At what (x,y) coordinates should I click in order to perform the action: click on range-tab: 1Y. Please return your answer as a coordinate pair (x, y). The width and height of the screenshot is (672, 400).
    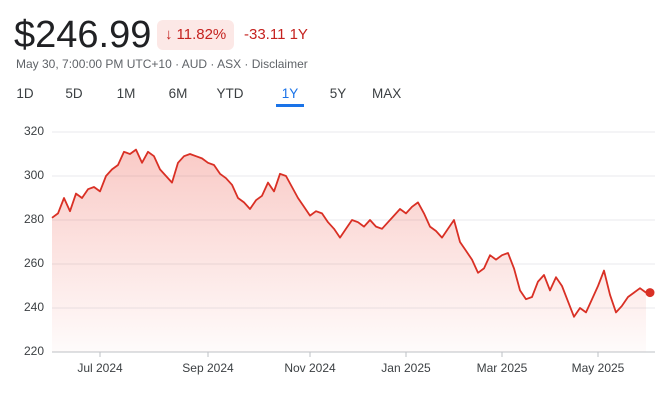
    Looking at the image, I should click on (290, 94).